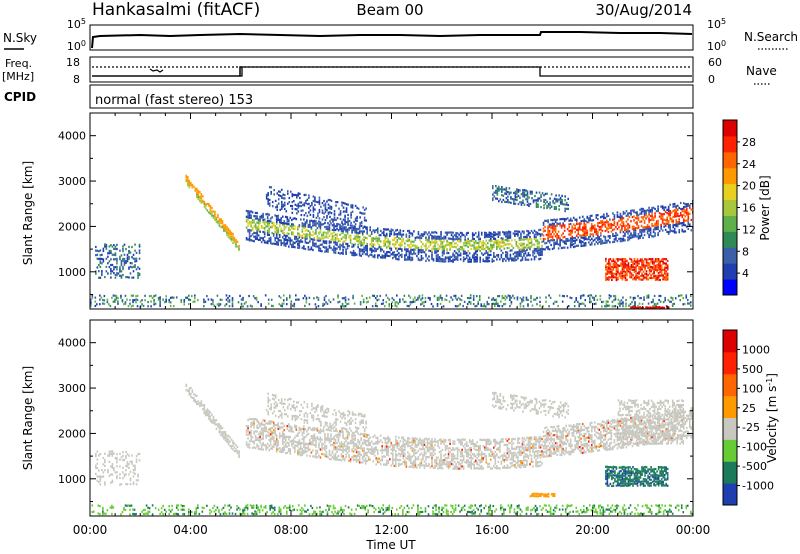 This screenshot has width=800, height=554. I want to click on nsky-panel: N.Sky 105 100 105 100 N.Search, so click(400, 35).